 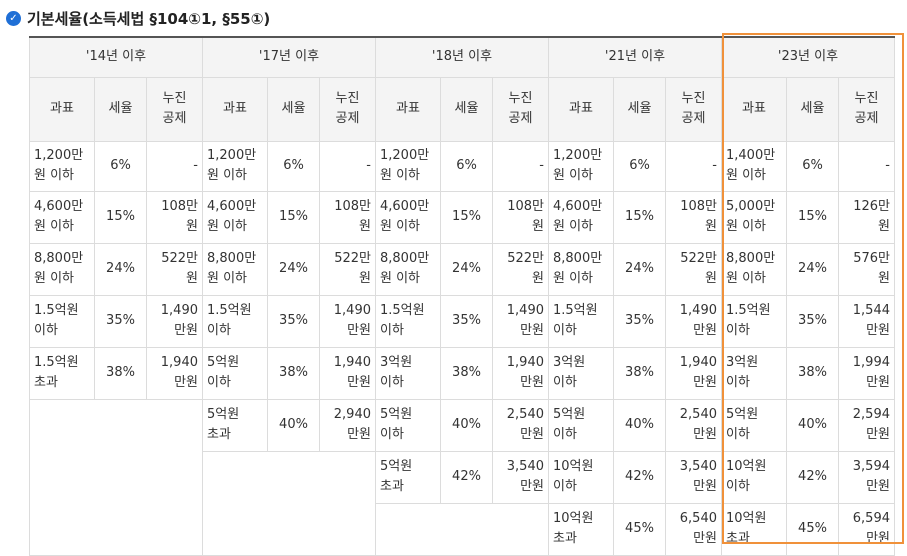 What do you see at coordinates (62, 373) in the screenshot?
I see `tax-base-cell: 1.5억원 초과` at bounding box center [62, 373].